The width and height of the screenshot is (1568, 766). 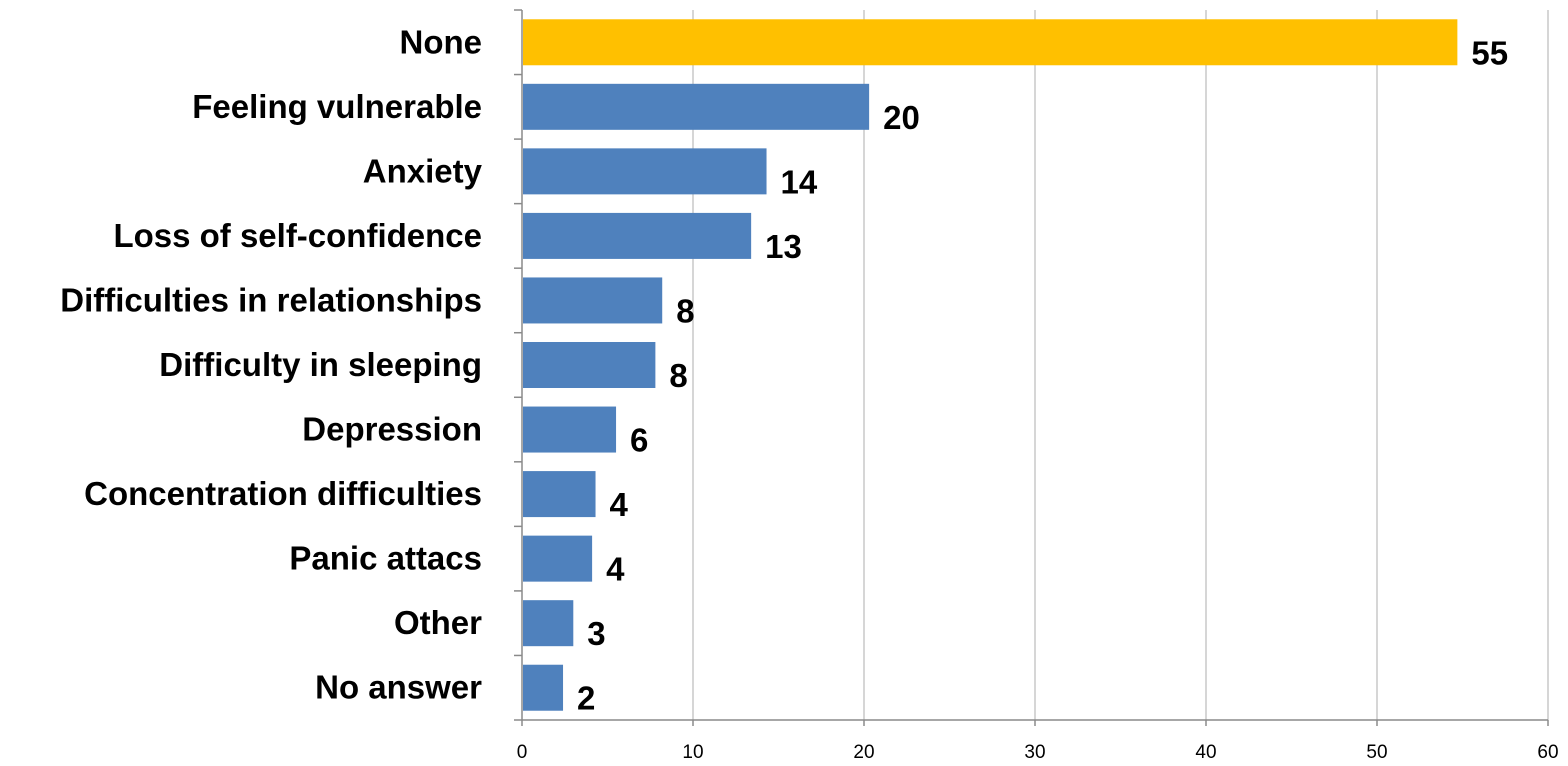 I want to click on x-tick-label: 20, so click(x=863, y=752).